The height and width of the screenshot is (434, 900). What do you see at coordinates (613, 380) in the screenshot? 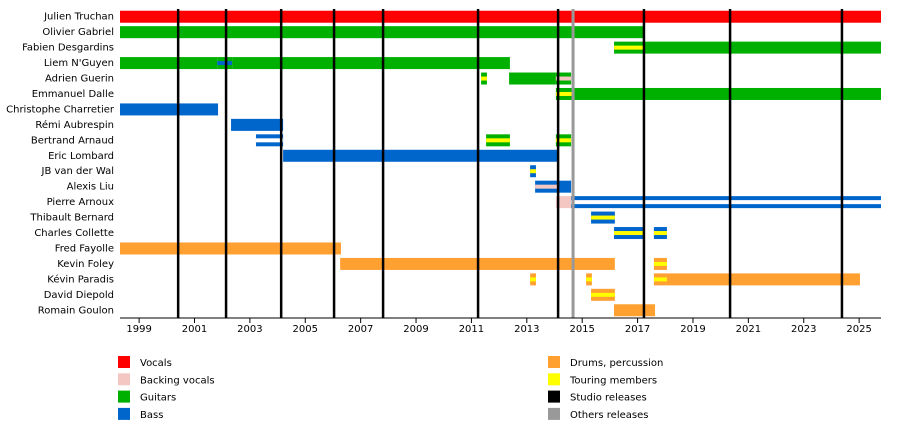
I see `legend-label: Touring members` at bounding box center [613, 380].